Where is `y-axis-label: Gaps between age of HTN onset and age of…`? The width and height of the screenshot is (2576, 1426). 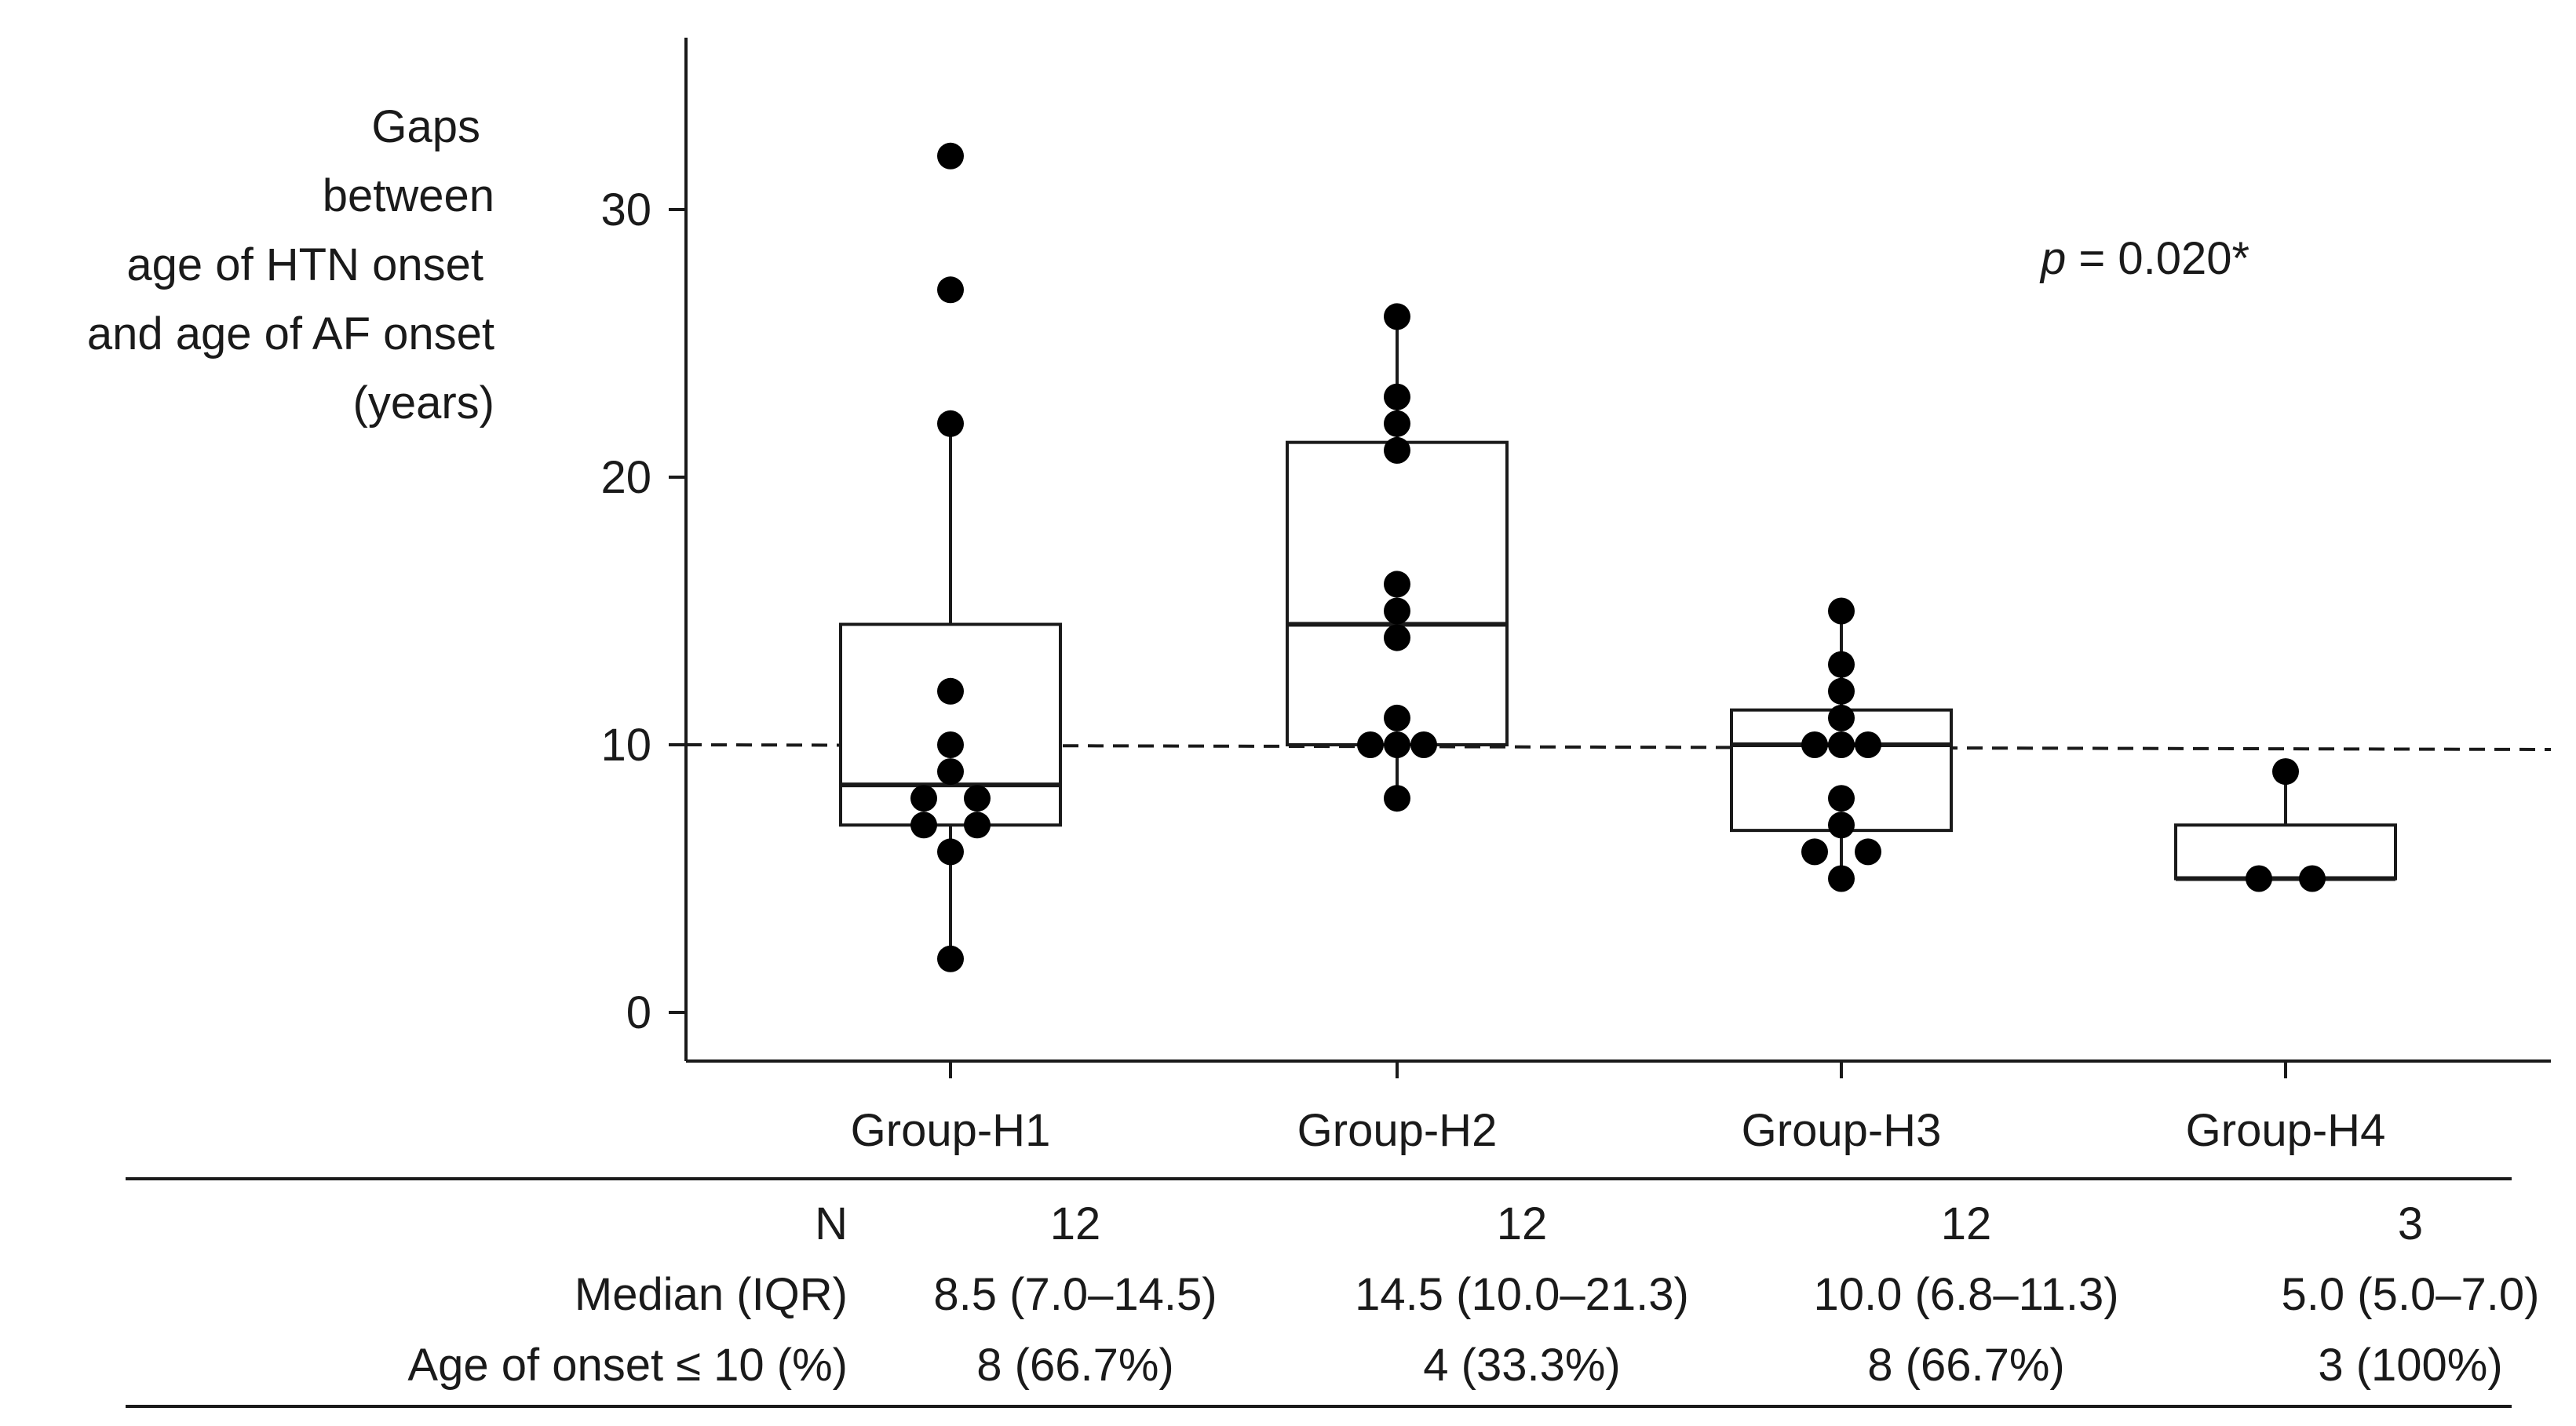
y-axis-label: Gaps between age of HTN onset and age of… is located at coordinates (255, 265).